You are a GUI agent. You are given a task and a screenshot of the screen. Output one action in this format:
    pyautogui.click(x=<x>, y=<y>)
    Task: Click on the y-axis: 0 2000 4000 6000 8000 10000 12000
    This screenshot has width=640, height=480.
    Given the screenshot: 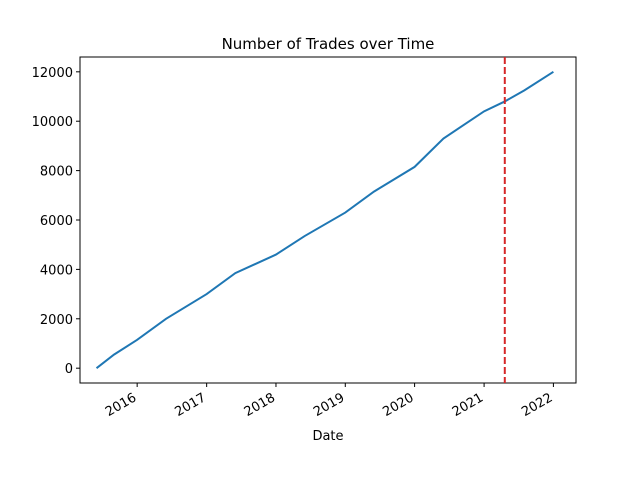 What is the action you would take?
    pyautogui.click(x=56, y=221)
    